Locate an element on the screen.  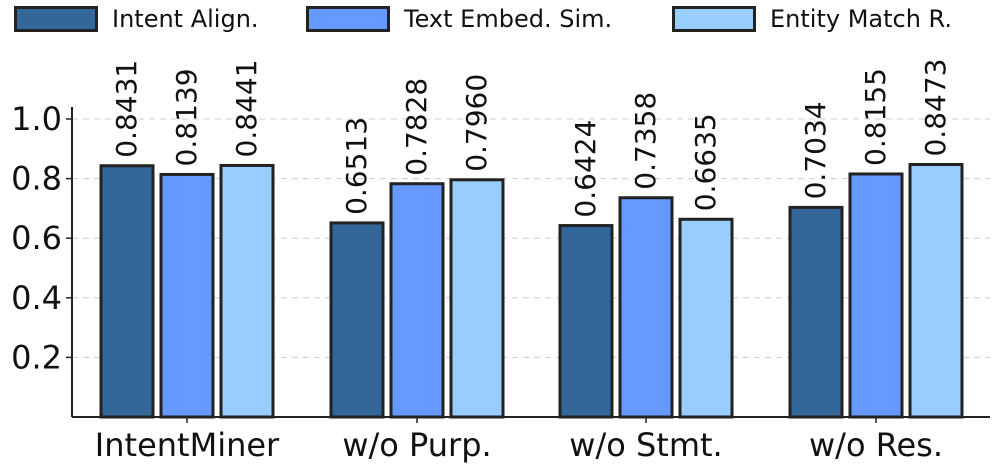
legend-swatch-text-embed-sim is located at coordinates (348, 19).